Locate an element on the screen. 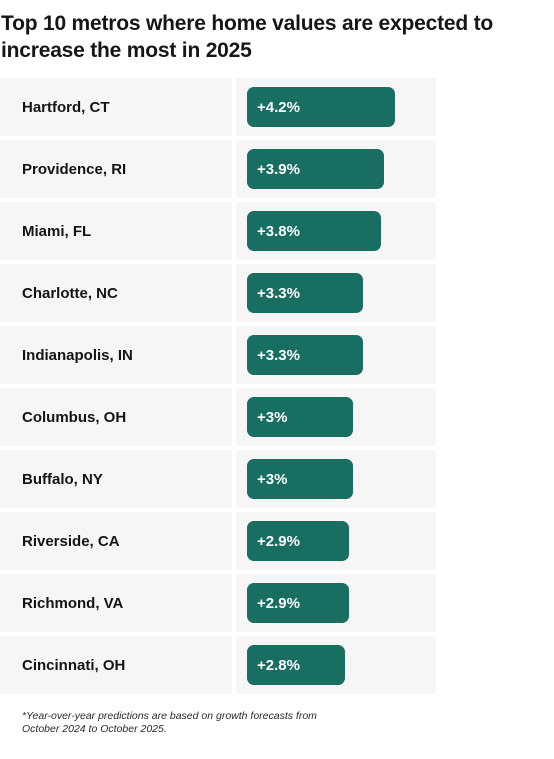  chart-row: Providence, RI +3.9% is located at coordinates (218, 169).